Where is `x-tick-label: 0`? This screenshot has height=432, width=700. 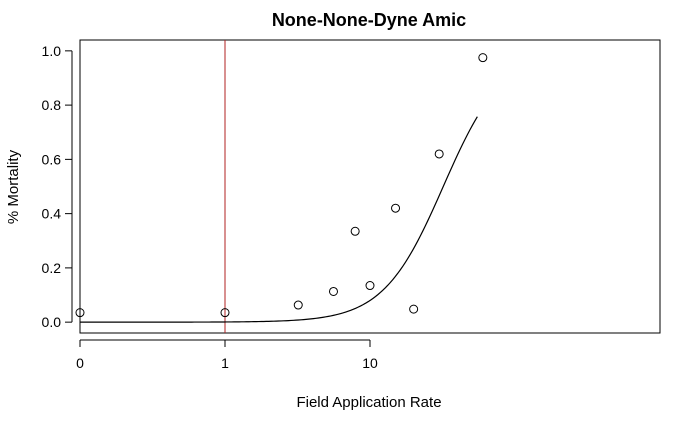
x-tick-label: 0 is located at coordinates (80, 363).